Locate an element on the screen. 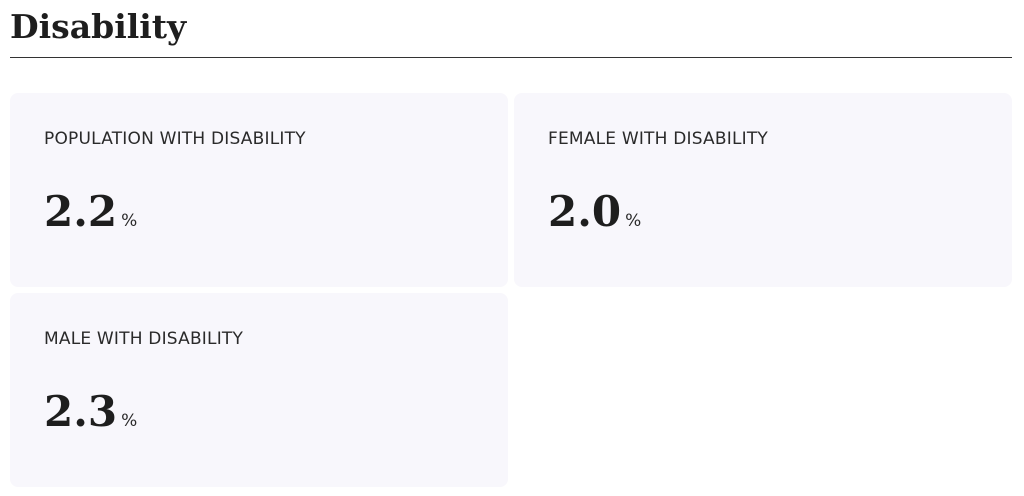 The image size is (1024, 496). stat-label: FEMALE WITH DISABILITY is located at coordinates (658, 139).